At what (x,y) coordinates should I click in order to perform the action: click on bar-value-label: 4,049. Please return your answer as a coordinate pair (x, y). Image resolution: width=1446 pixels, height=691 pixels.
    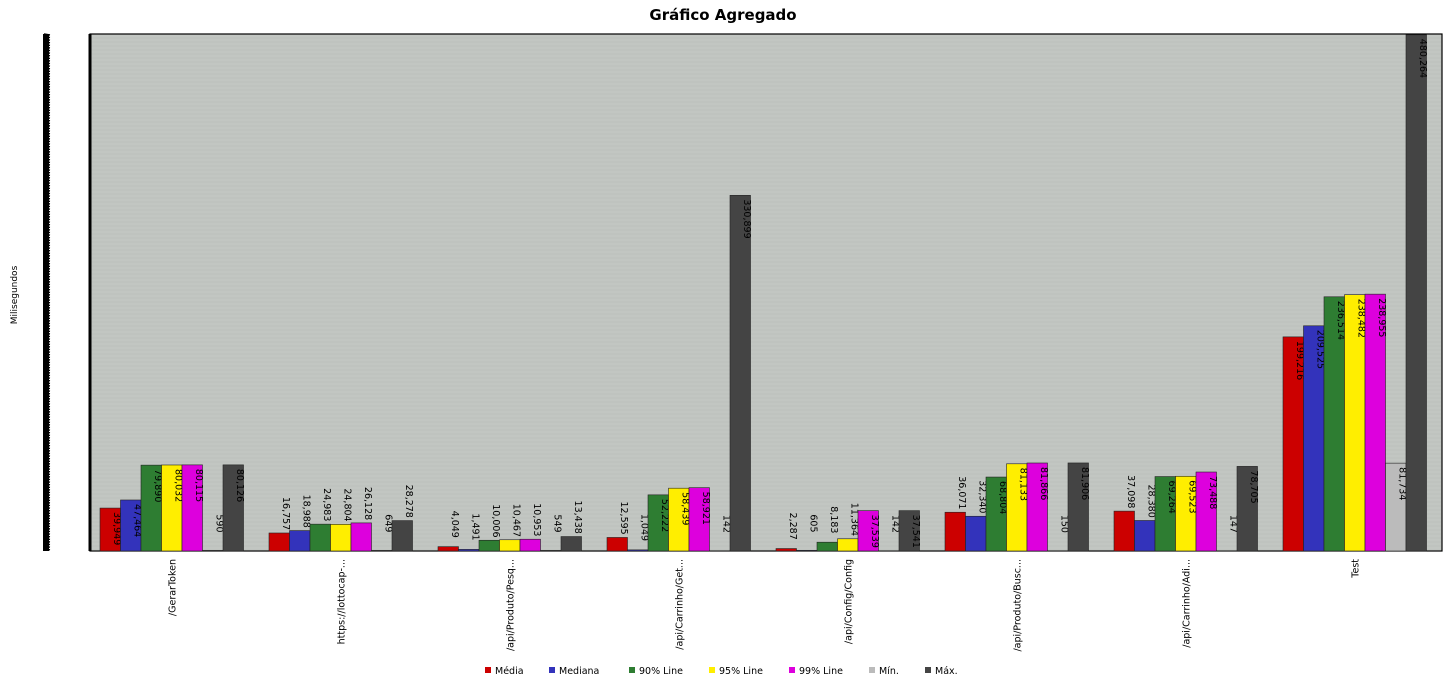
    Looking at the image, I should click on (454, 524).